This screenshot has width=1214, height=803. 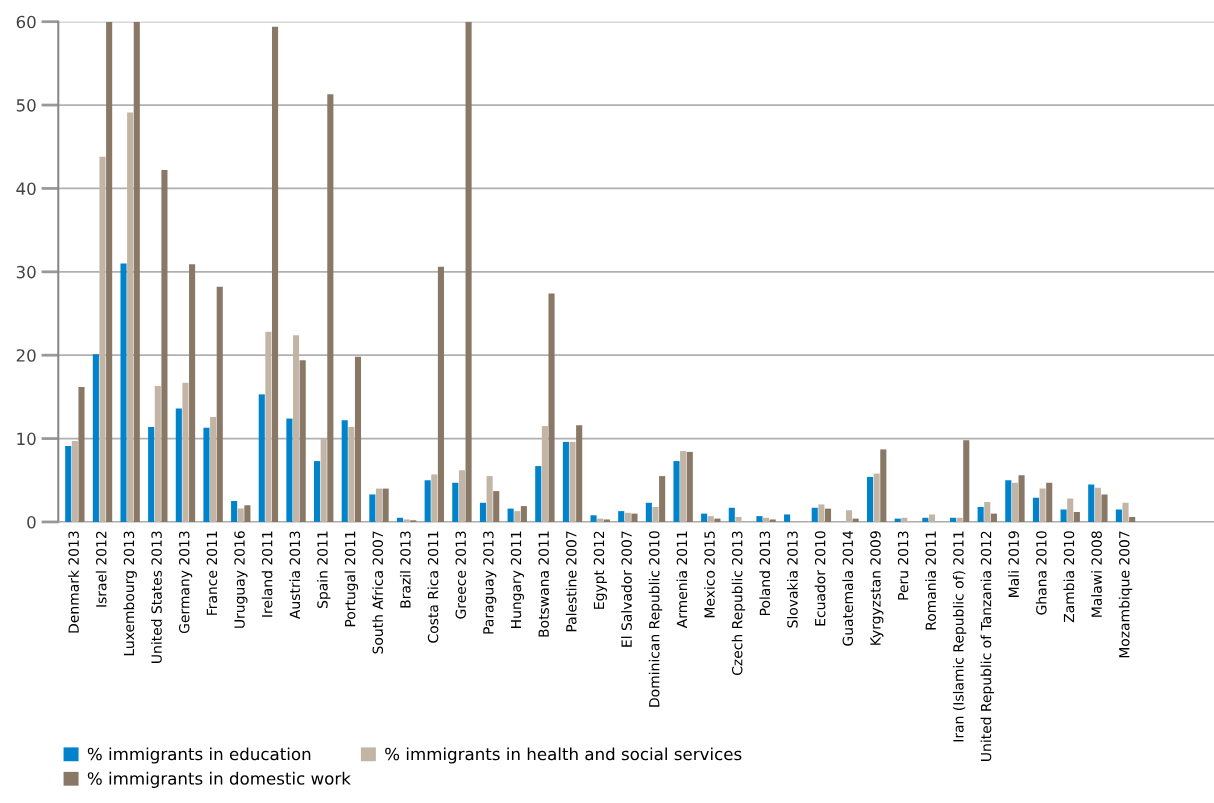 I want to click on x-tick-label: Mozambique 2007, so click(x=1125, y=594).